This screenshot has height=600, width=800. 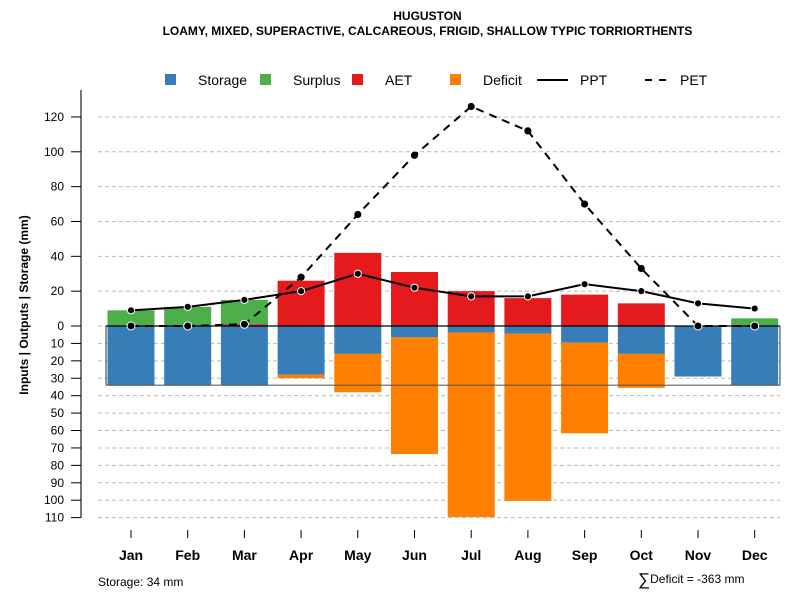 I want to click on legend: Storage Surplus AET Deficit PPT PET, so click(x=436, y=80).